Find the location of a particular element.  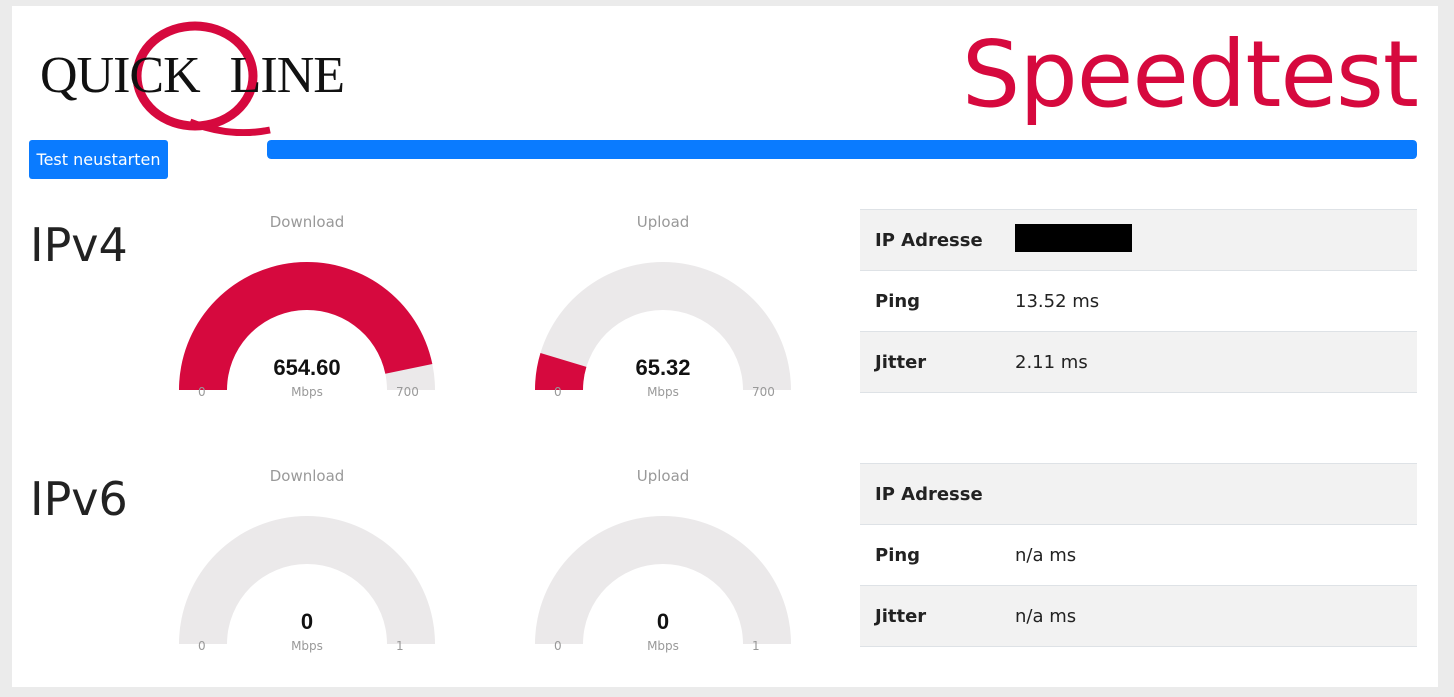

restart-test-button: Test neustarten is located at coordinates (98, 159).